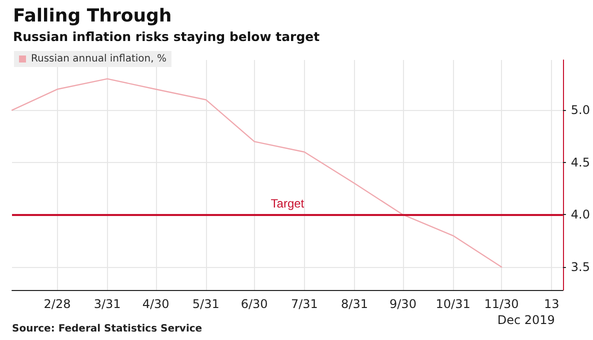 Image resolution: width=593 pixels, height=340 pixels. I want to click on y-tick-label: 4.0, so click(580, 215).